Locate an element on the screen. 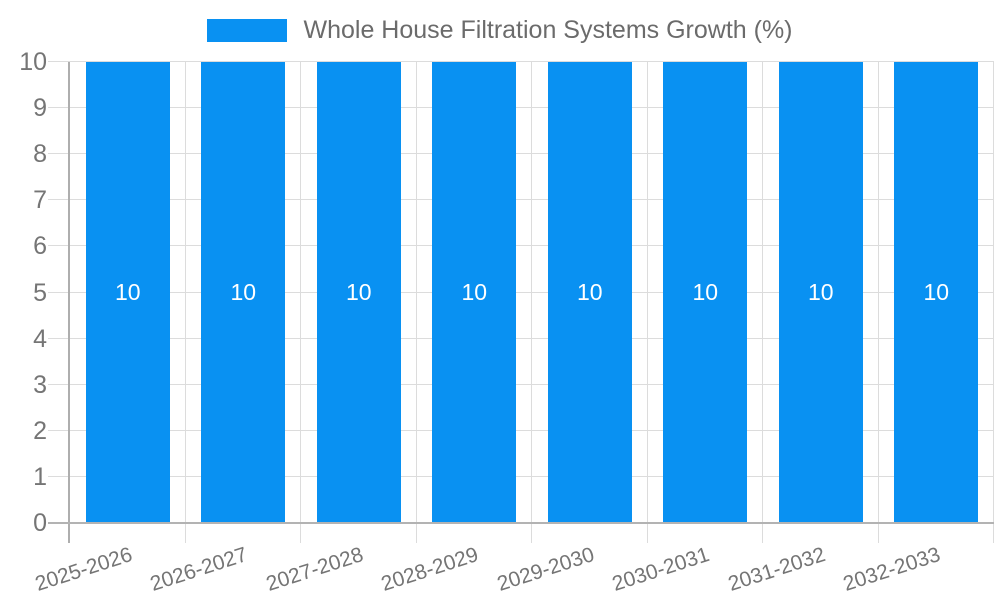  bar-2030-2031: 10 is located at coordinates (705, 292).